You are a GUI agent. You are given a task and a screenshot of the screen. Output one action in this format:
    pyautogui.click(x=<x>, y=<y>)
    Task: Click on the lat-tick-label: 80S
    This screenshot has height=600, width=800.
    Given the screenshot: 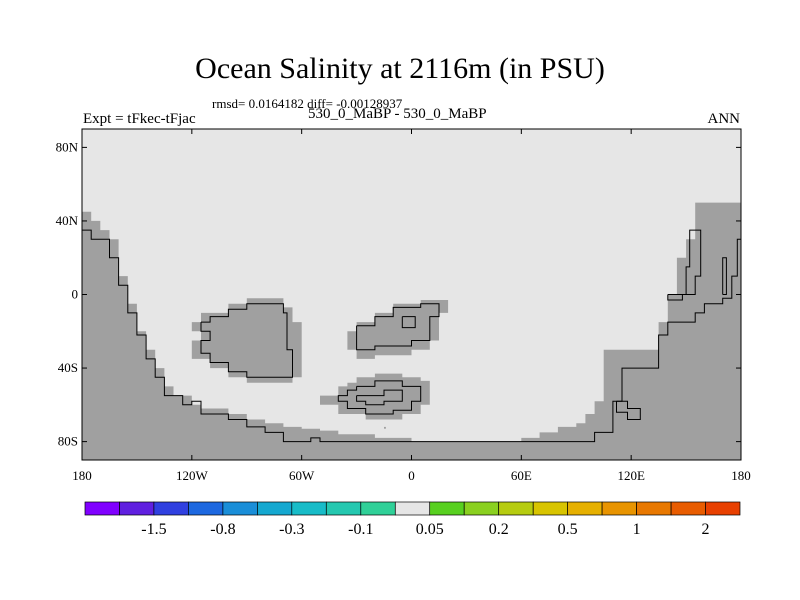 What is the action you would take?
    pyautogui.click(x=68, y=441)
    